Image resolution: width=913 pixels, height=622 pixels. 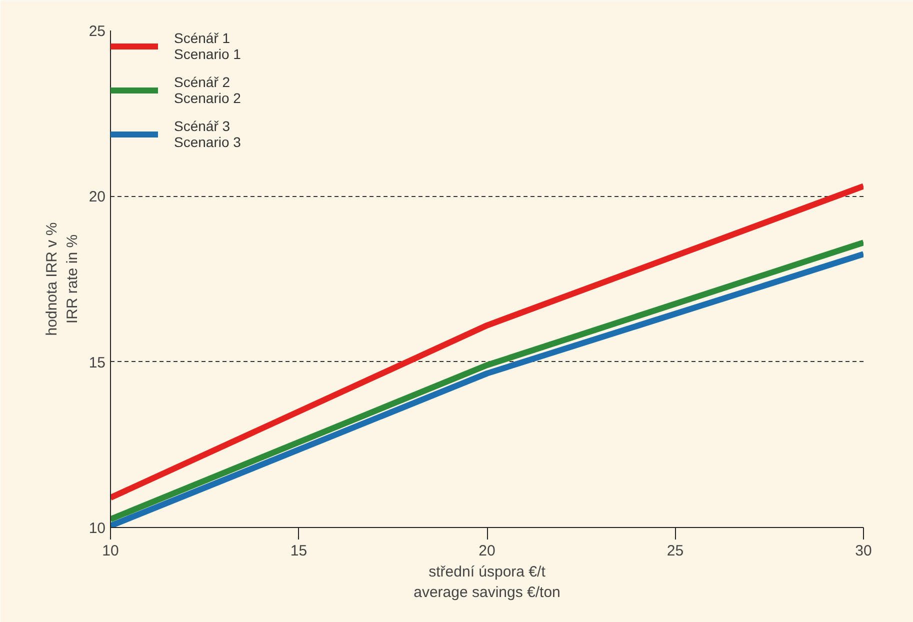 I want to click on legend-label: Scénář 1 Scenario 1, so click(x=207, y=46).